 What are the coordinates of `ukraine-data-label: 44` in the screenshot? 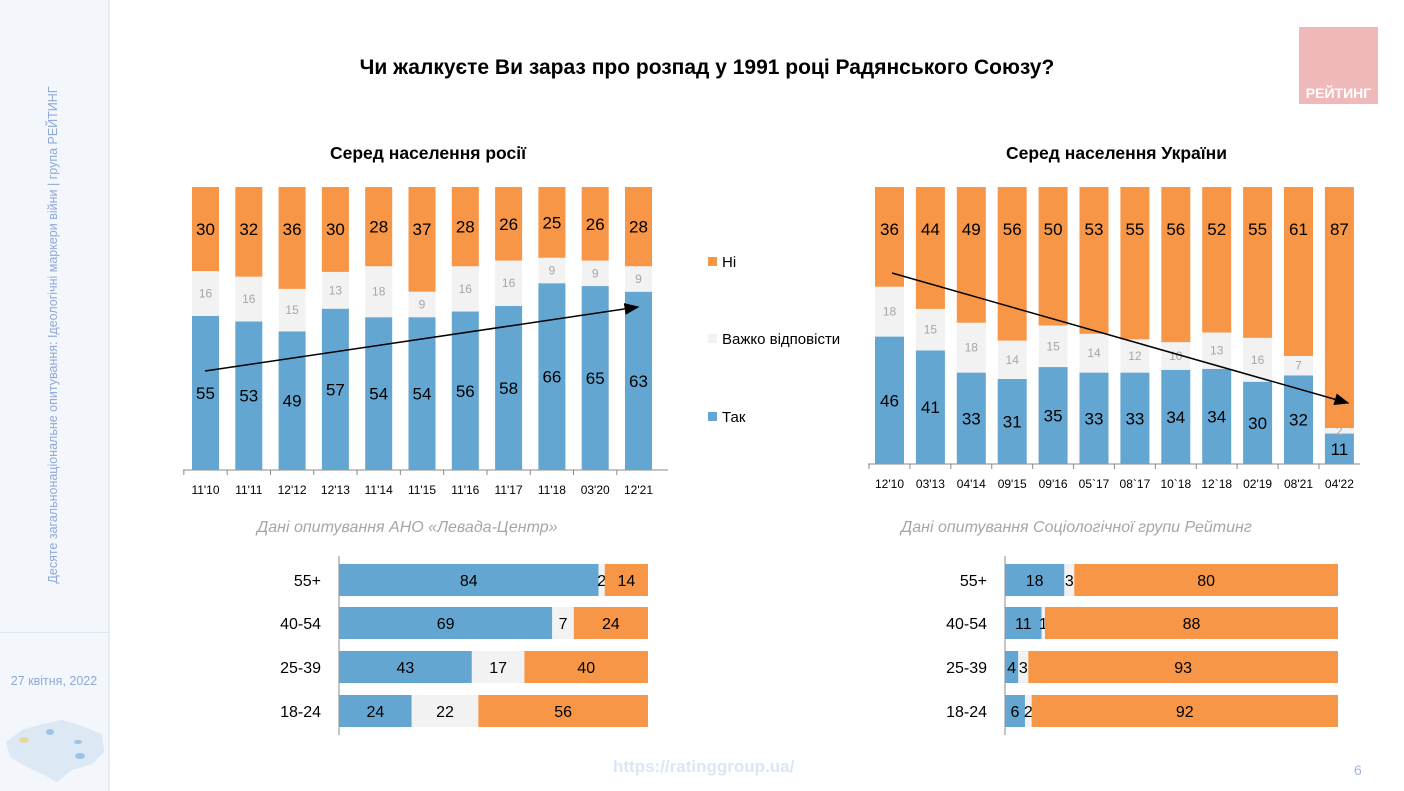 It's located at (930, 229).